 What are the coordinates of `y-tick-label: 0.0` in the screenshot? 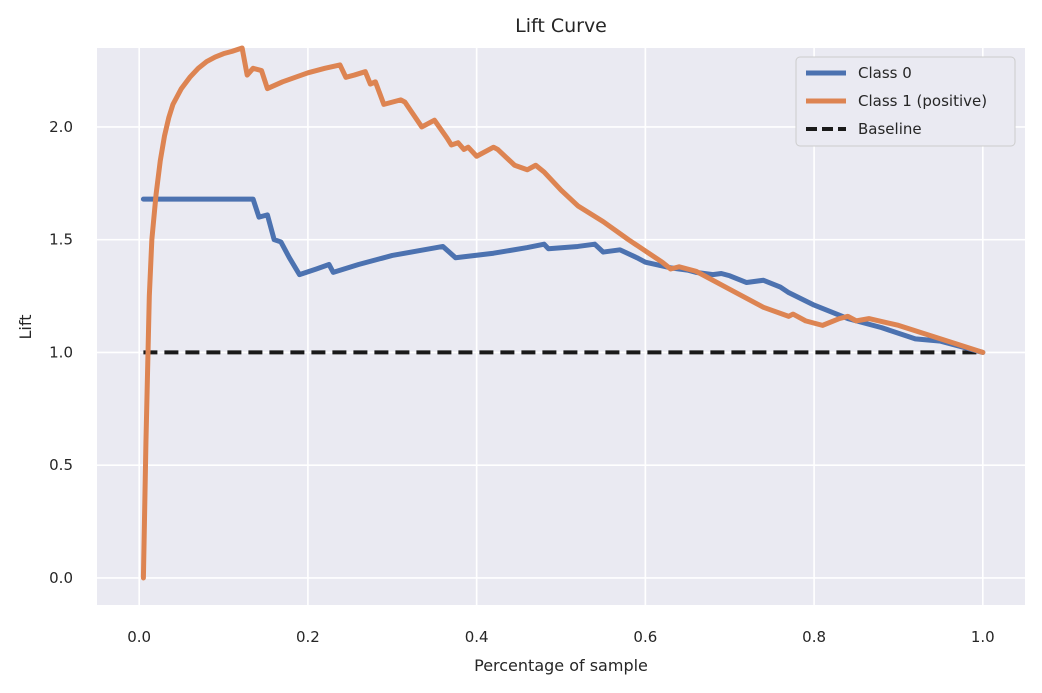 It's located at (61, 578).